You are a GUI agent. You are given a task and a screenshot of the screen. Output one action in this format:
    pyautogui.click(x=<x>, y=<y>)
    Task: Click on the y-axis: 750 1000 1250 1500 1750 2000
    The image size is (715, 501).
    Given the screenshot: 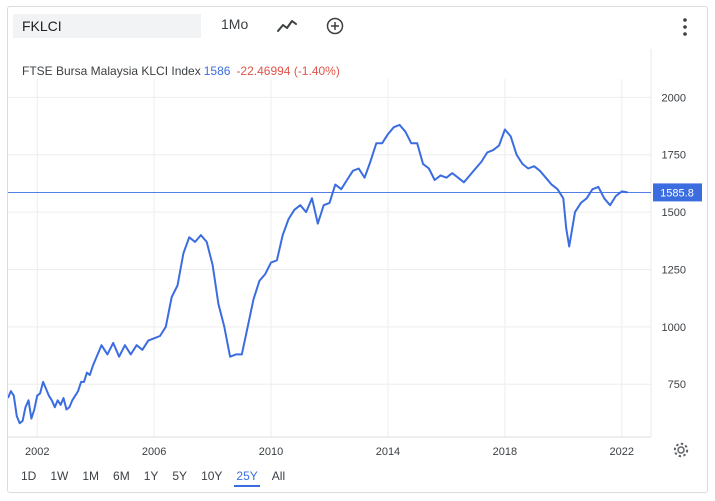 What is the action you would take?
    pyautogui.click(x=674, y=241)
    